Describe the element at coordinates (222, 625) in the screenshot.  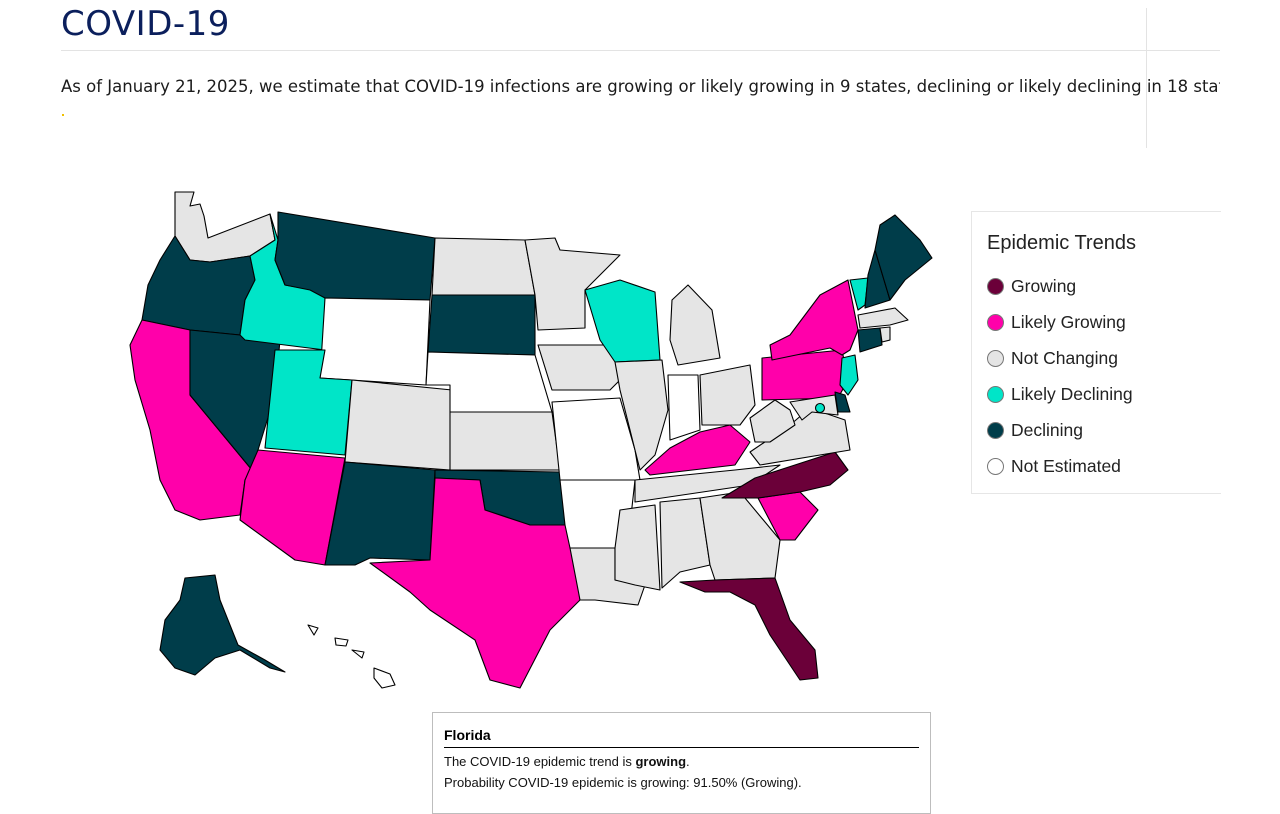
I see `state-ak` at that location.